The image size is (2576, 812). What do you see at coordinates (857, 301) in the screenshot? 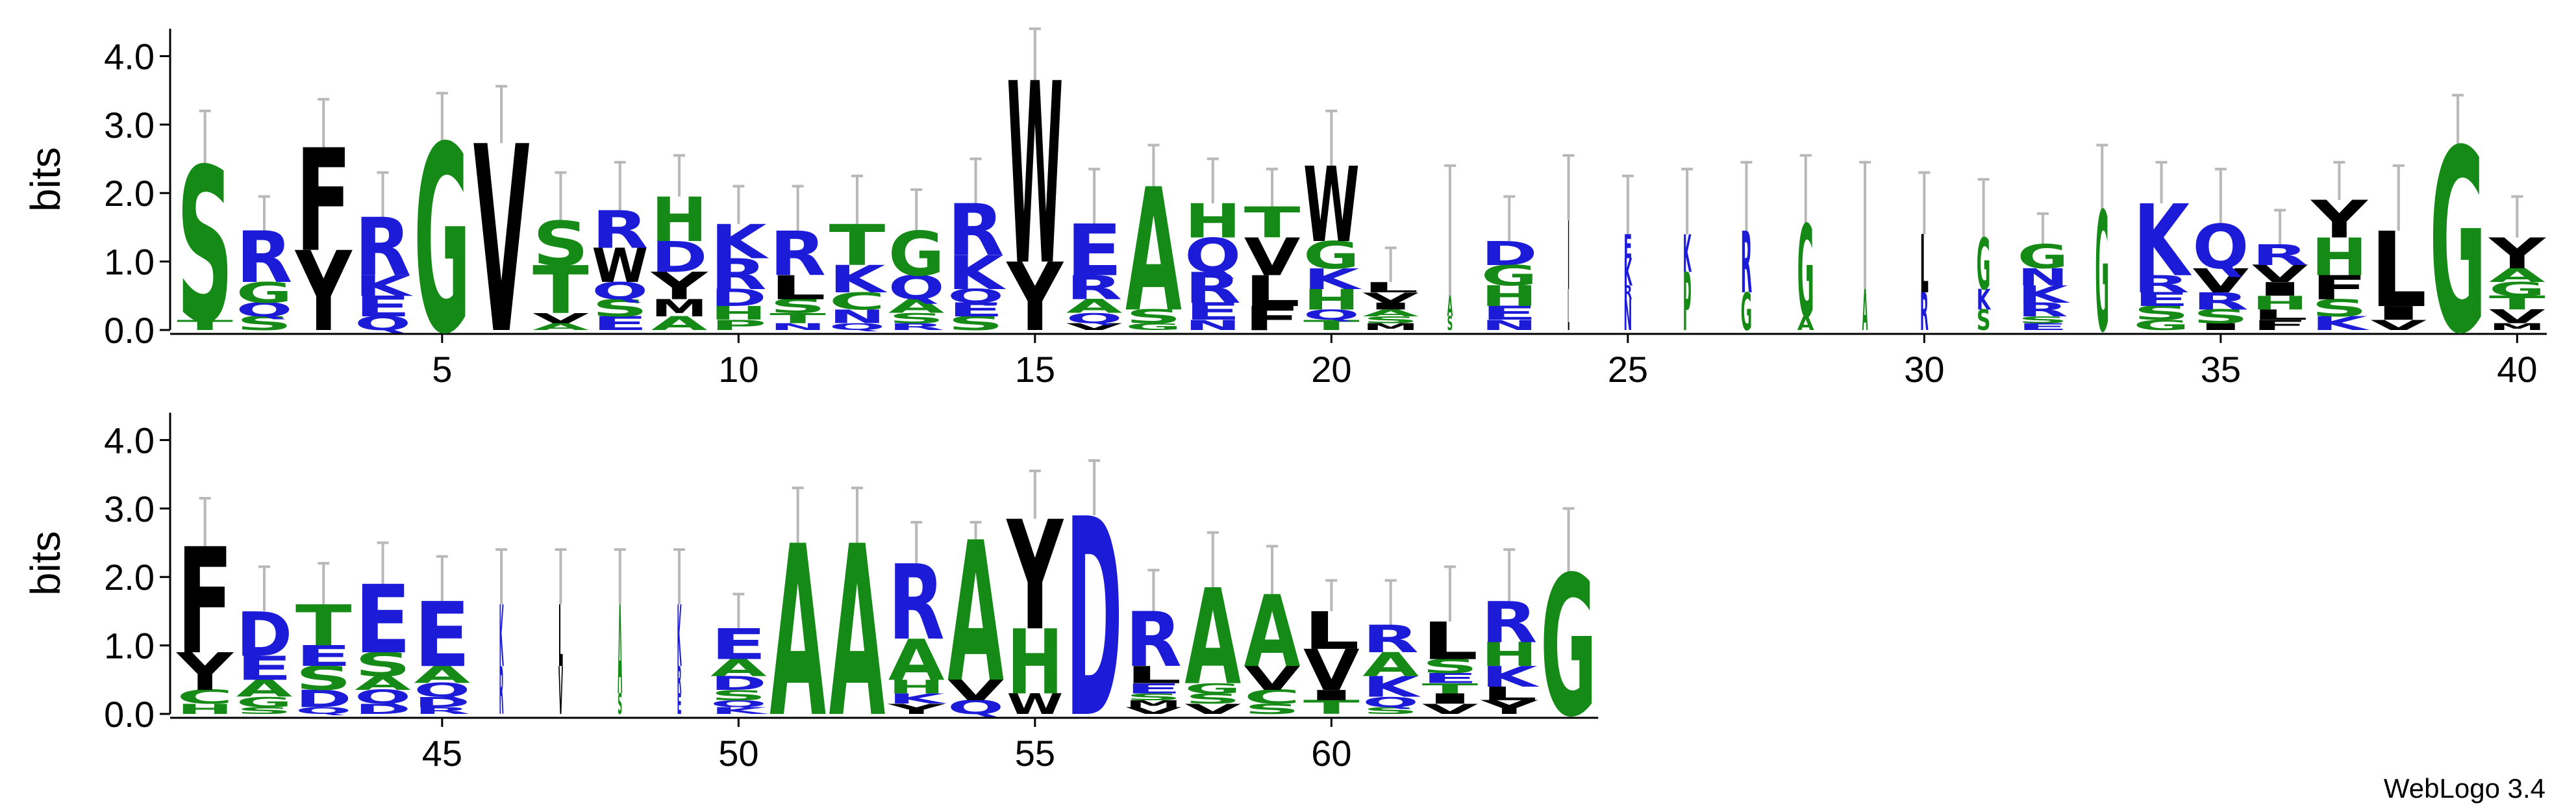
I see `letter: C` at bounding box center [857, 301].